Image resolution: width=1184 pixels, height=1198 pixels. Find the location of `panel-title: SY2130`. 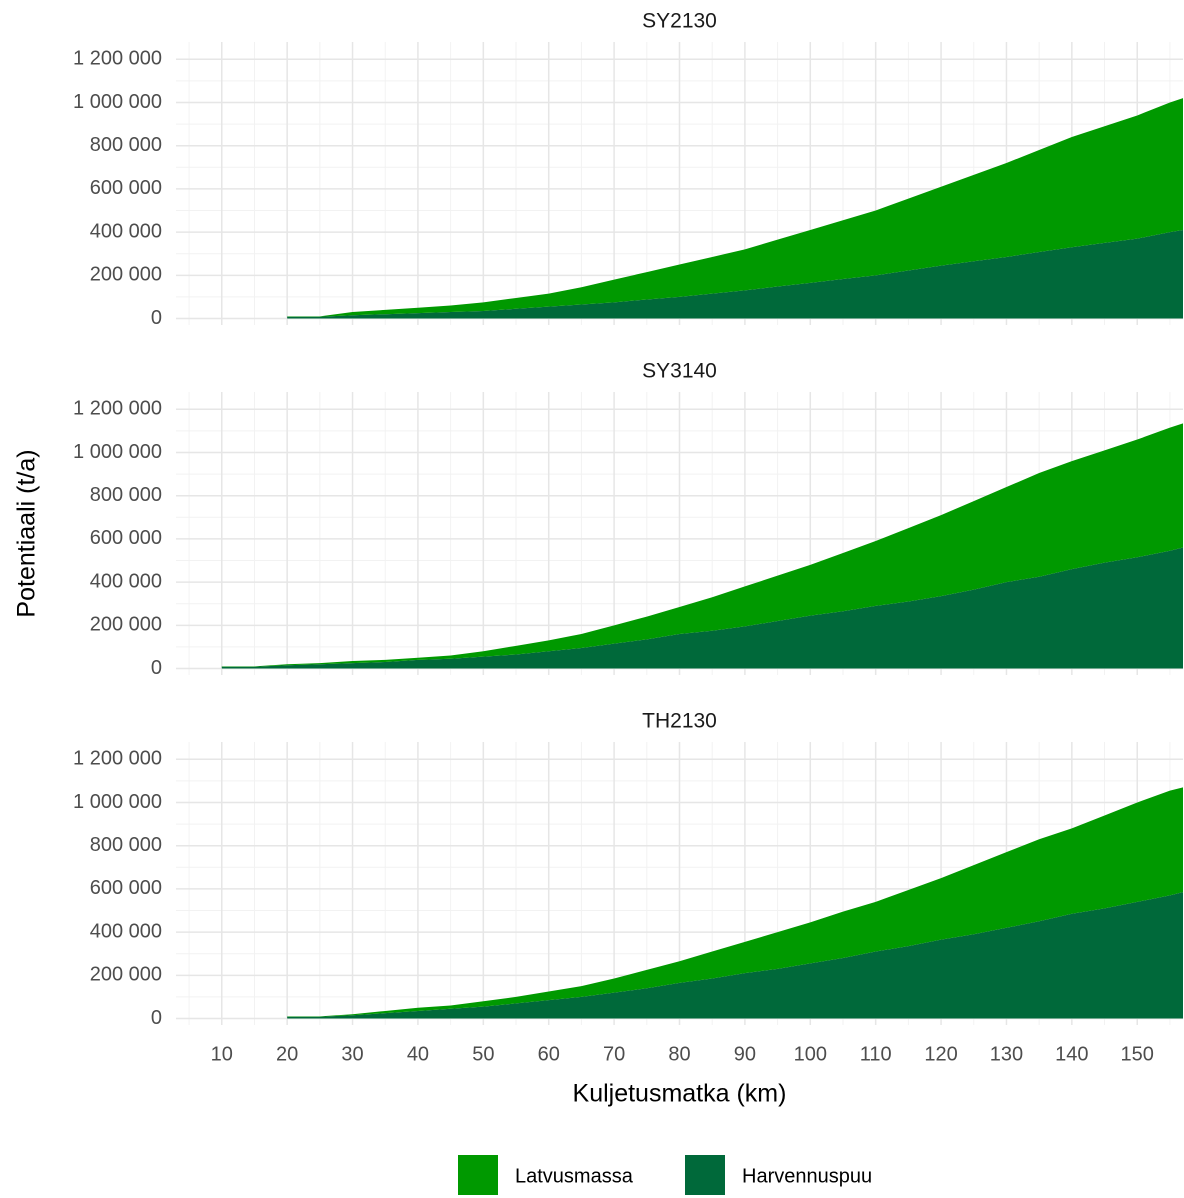

panel-title: SY2130 is located at coordinates (679, 21).